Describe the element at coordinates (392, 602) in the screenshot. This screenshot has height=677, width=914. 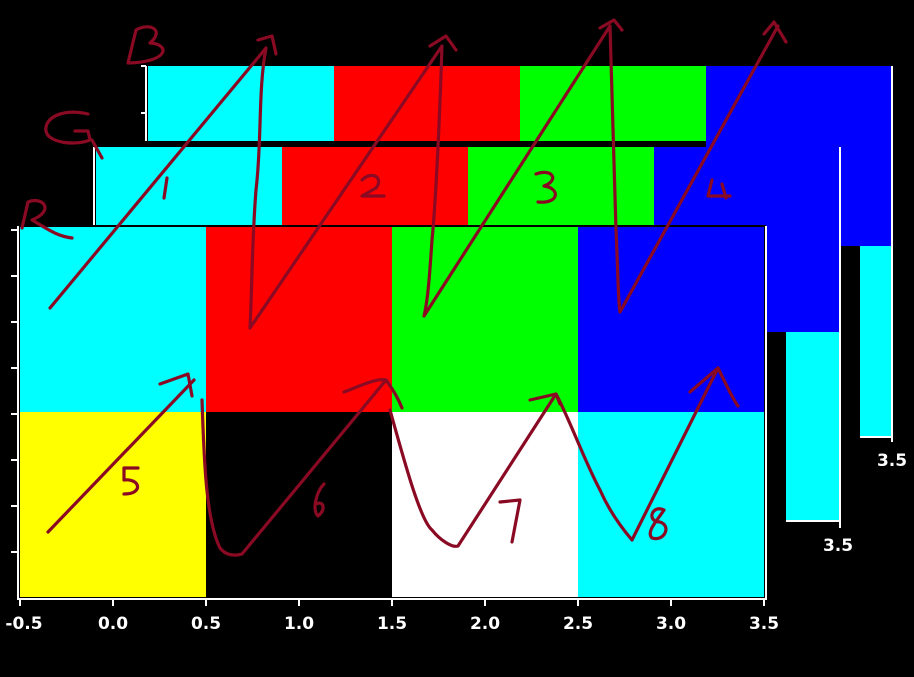
I see `plane-r-x-ticks` at that location.